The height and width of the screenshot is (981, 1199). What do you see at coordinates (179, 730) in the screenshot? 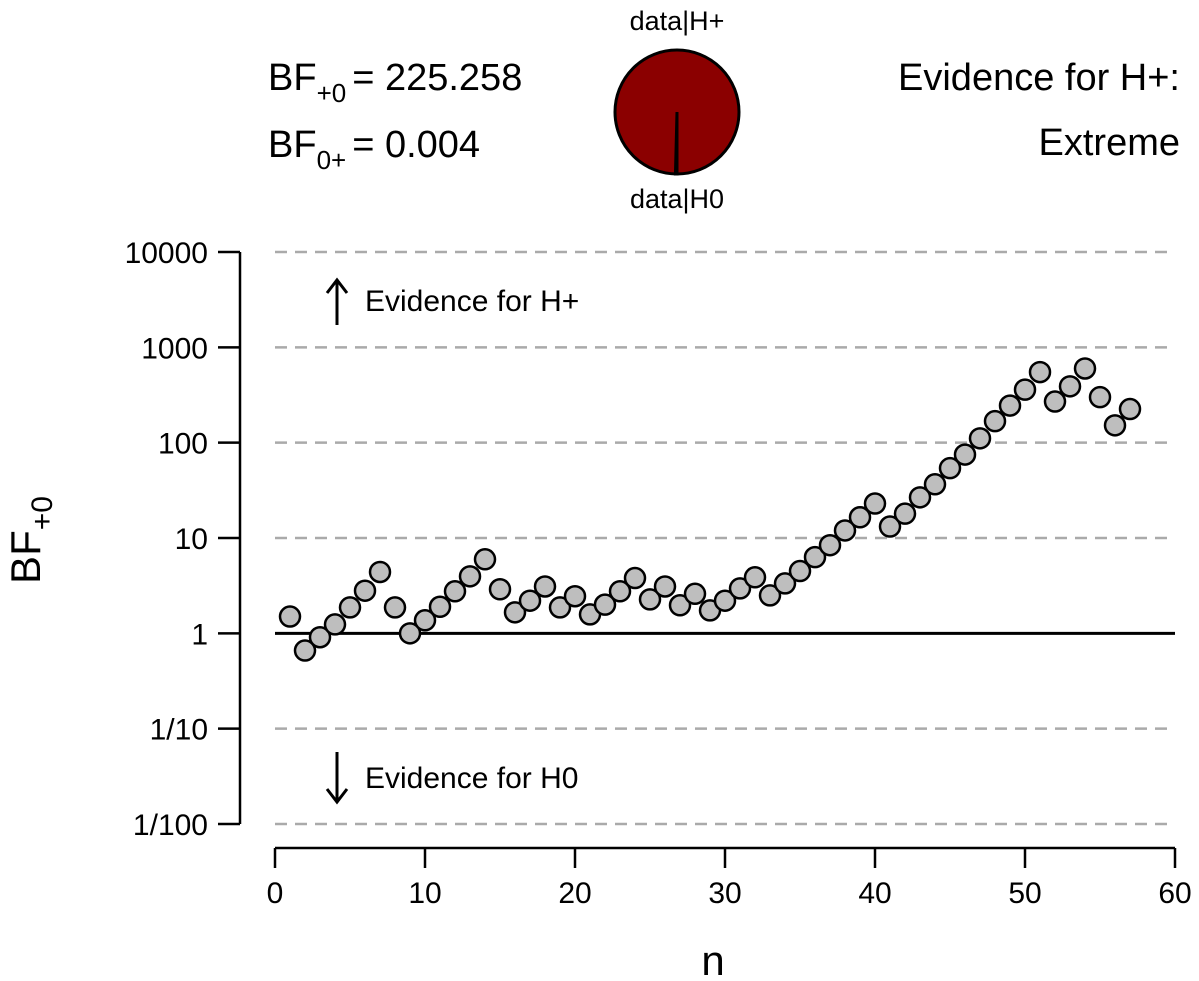
I see `y-tick-label: 1/10` at bounding box center [179, 730].